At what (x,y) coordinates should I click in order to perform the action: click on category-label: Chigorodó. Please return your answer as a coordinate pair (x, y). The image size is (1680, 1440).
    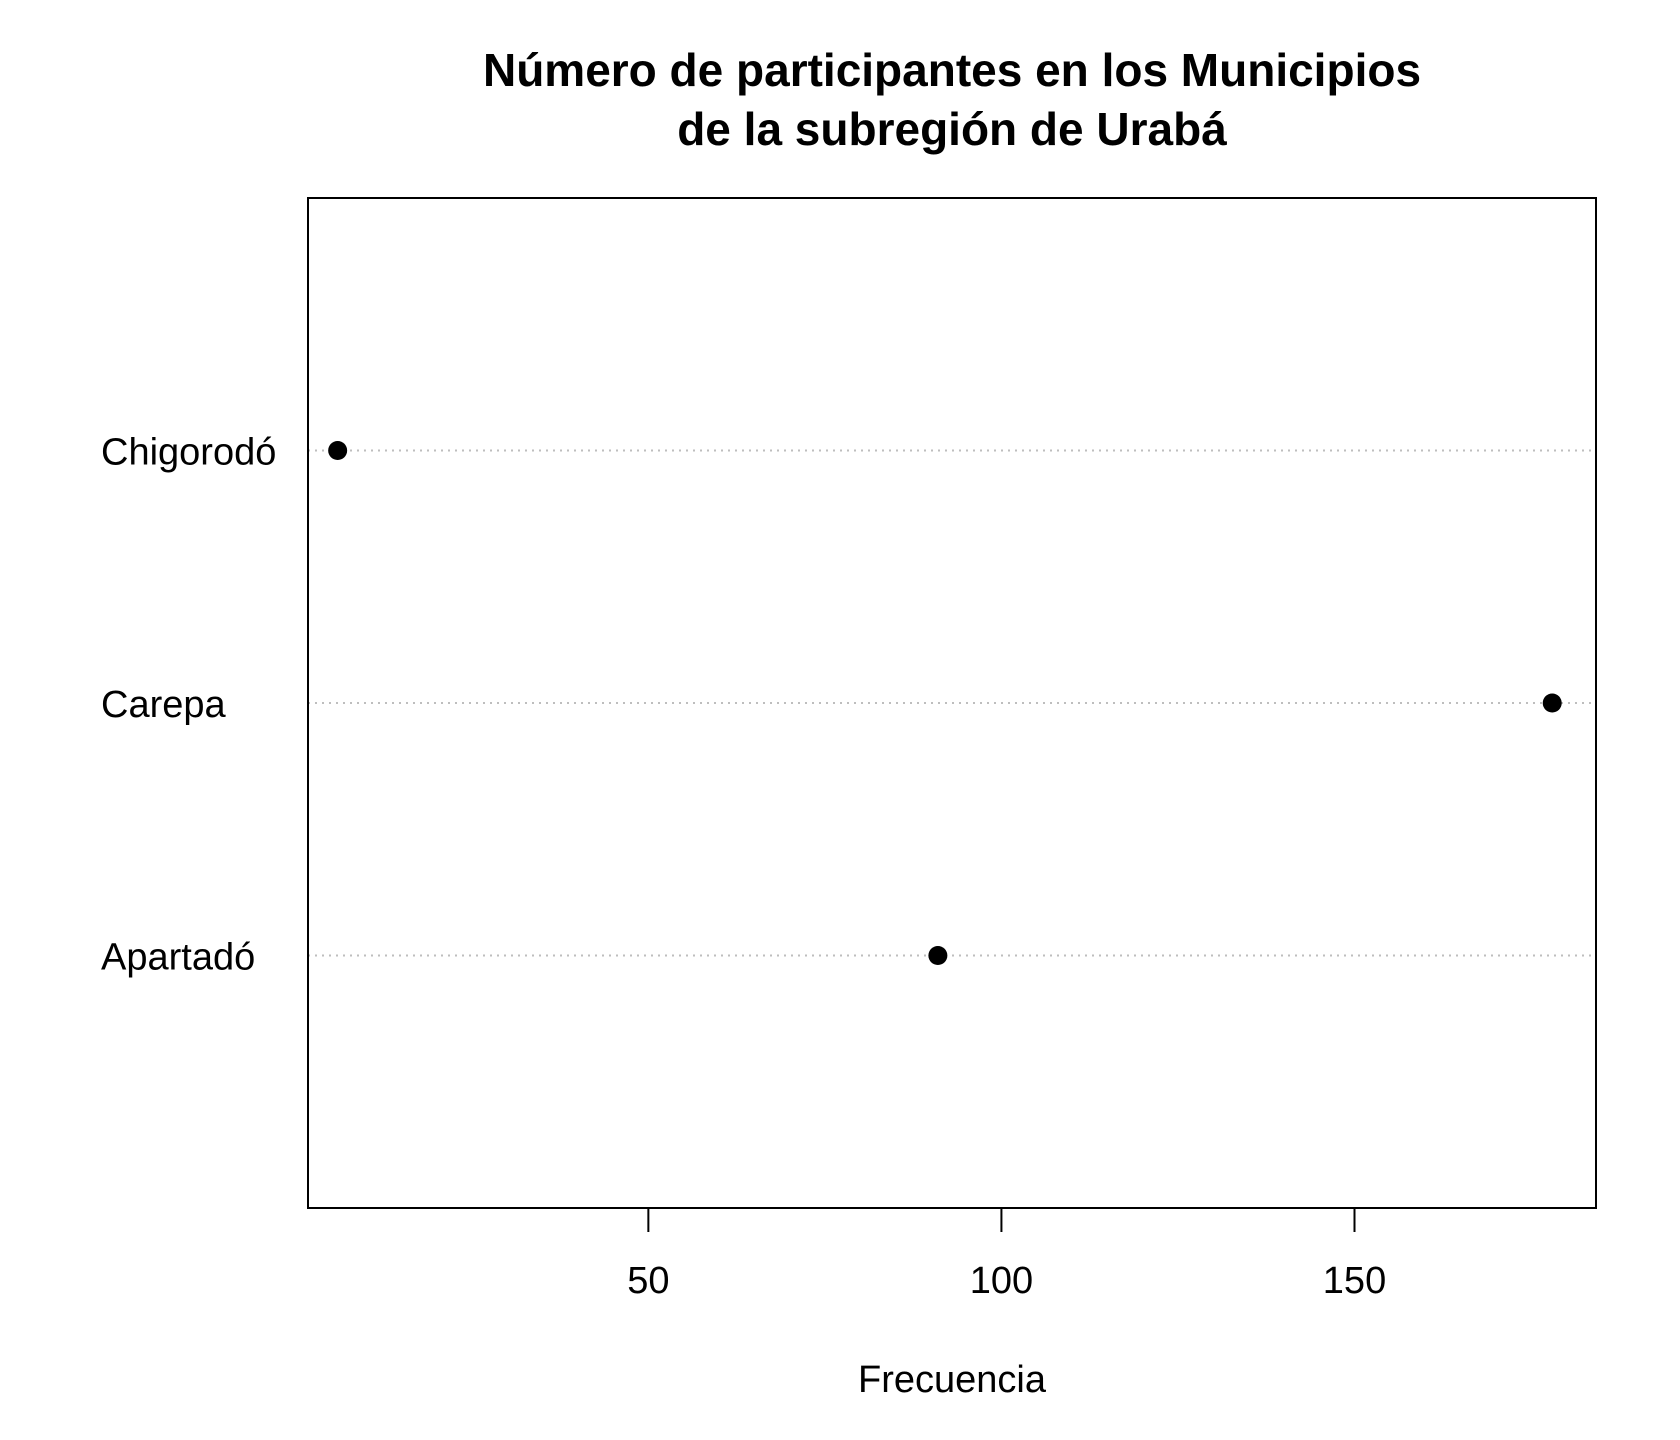
    Looking at the image, I should click on (188, 453).